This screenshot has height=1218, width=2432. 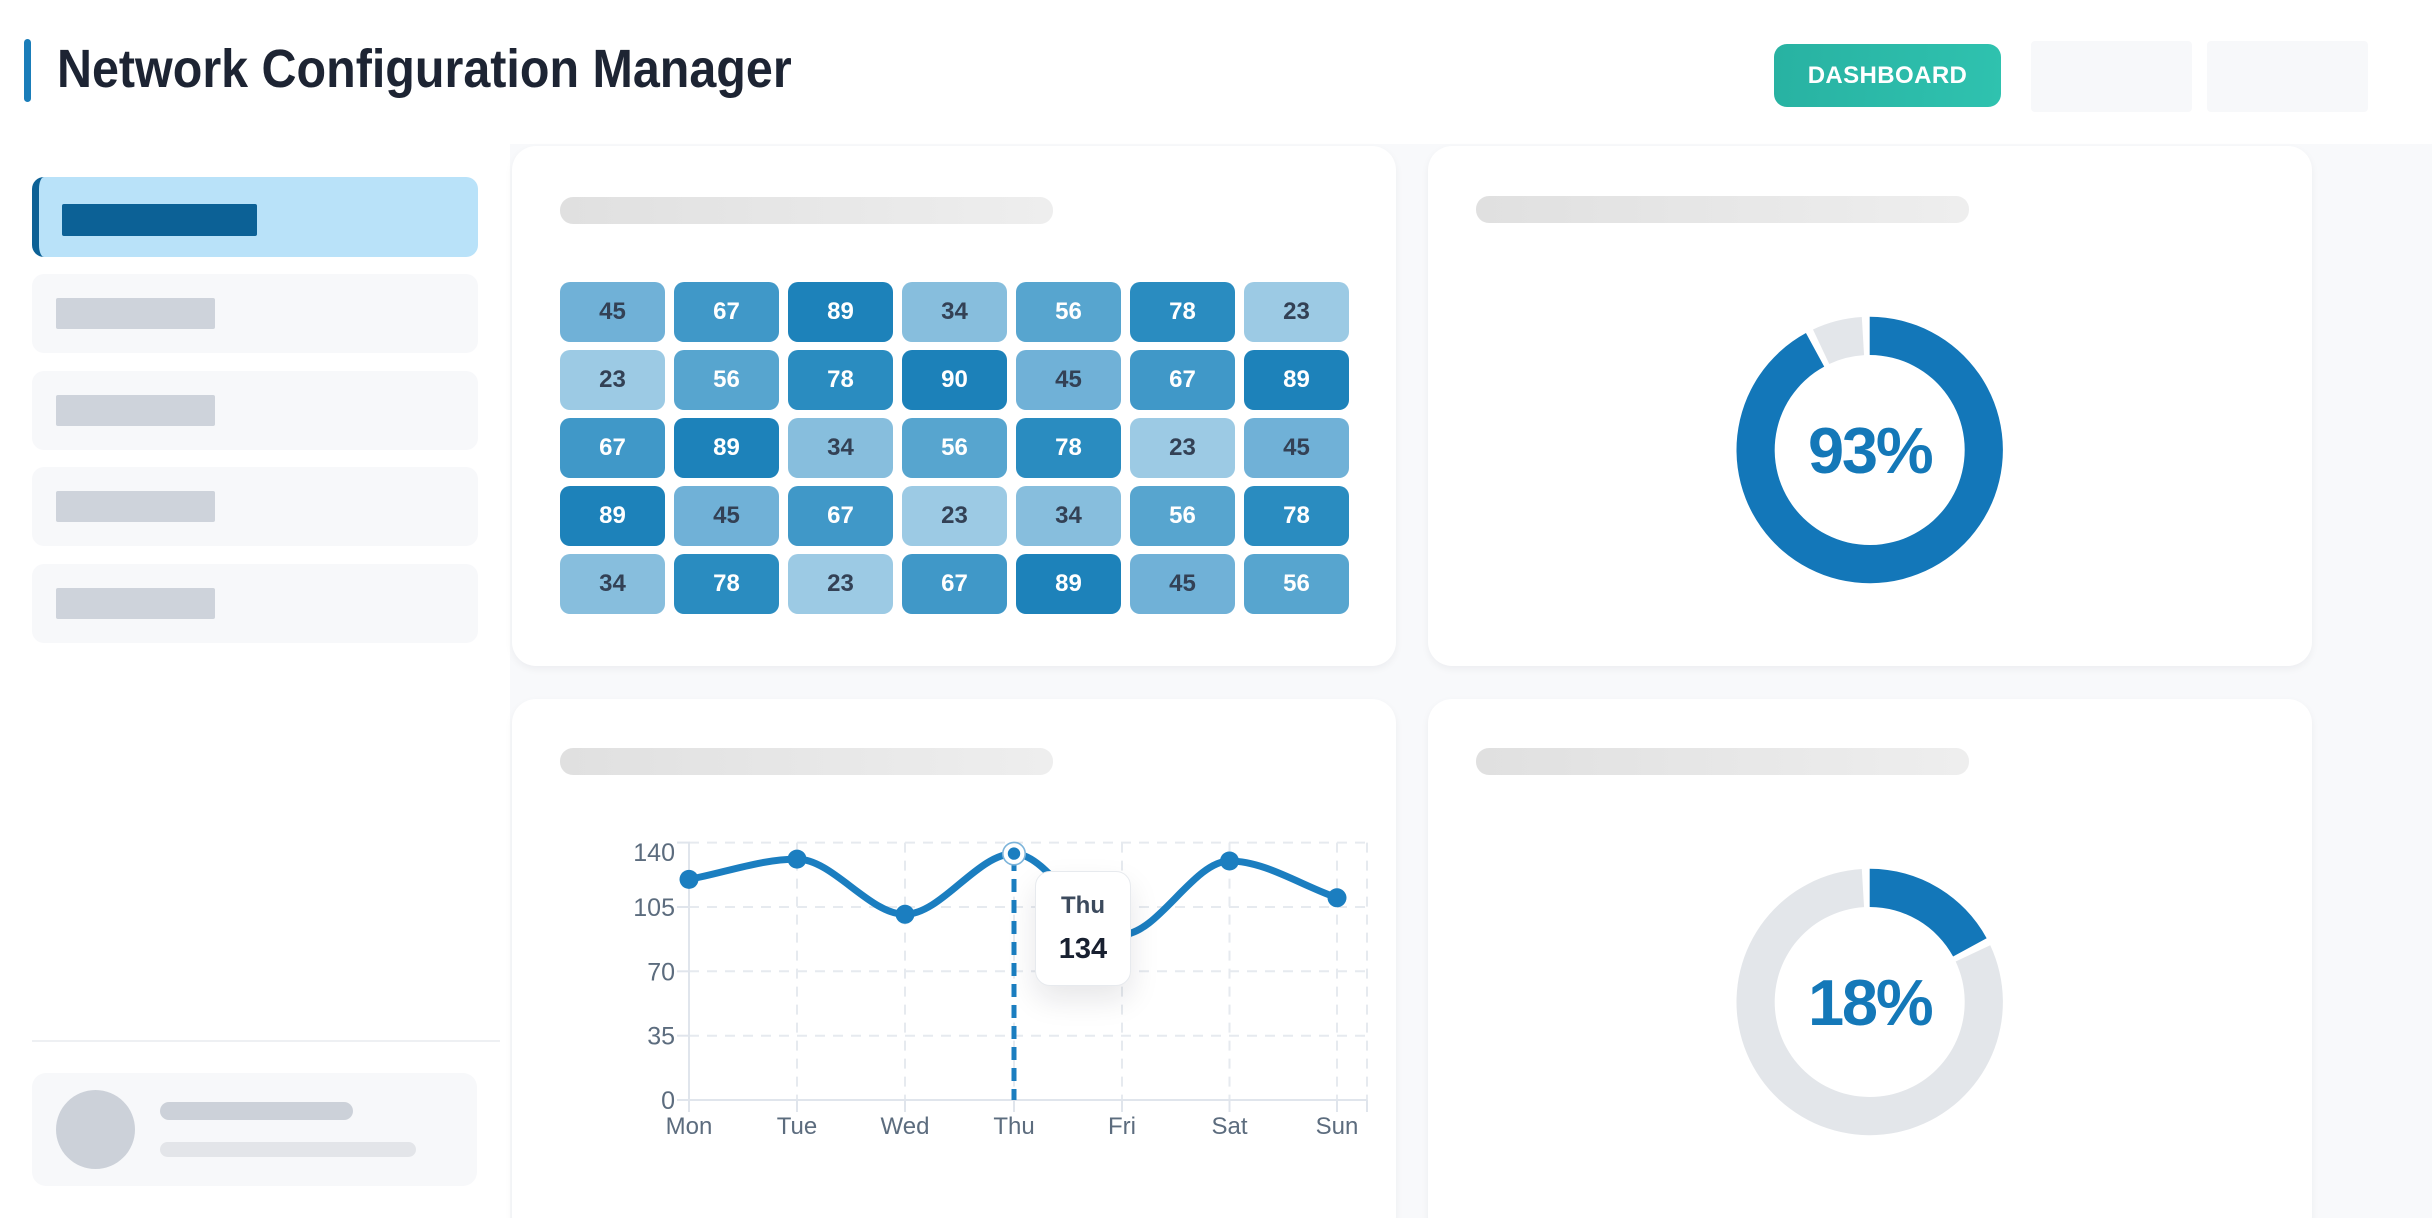 What do you see at coordinates (1122, 1126) in the screenshot?
I see `svg-text: Fri` at bounding box center [1122, 1126].